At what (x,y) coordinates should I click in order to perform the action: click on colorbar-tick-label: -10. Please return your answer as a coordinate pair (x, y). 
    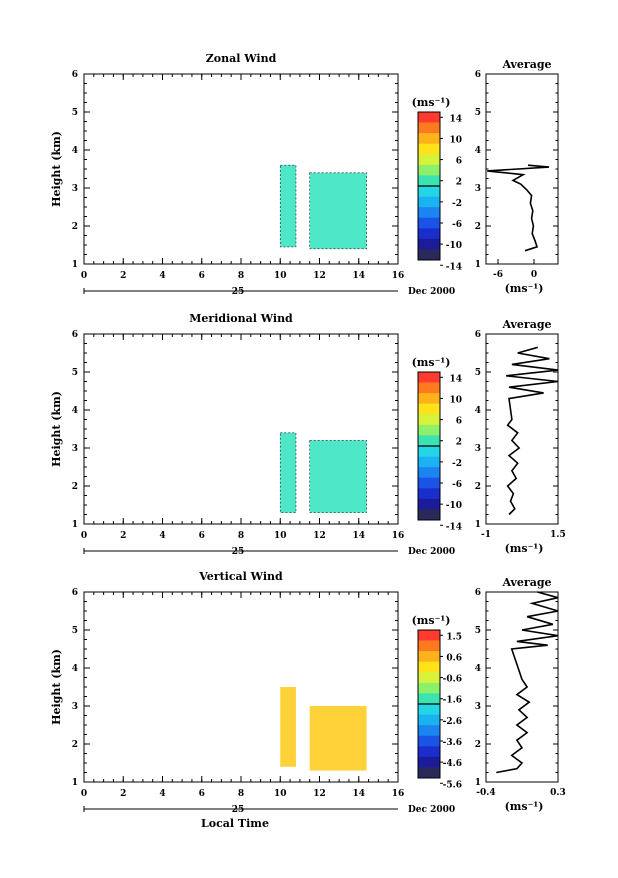
    Looking at the image, I should click on (454, 506).